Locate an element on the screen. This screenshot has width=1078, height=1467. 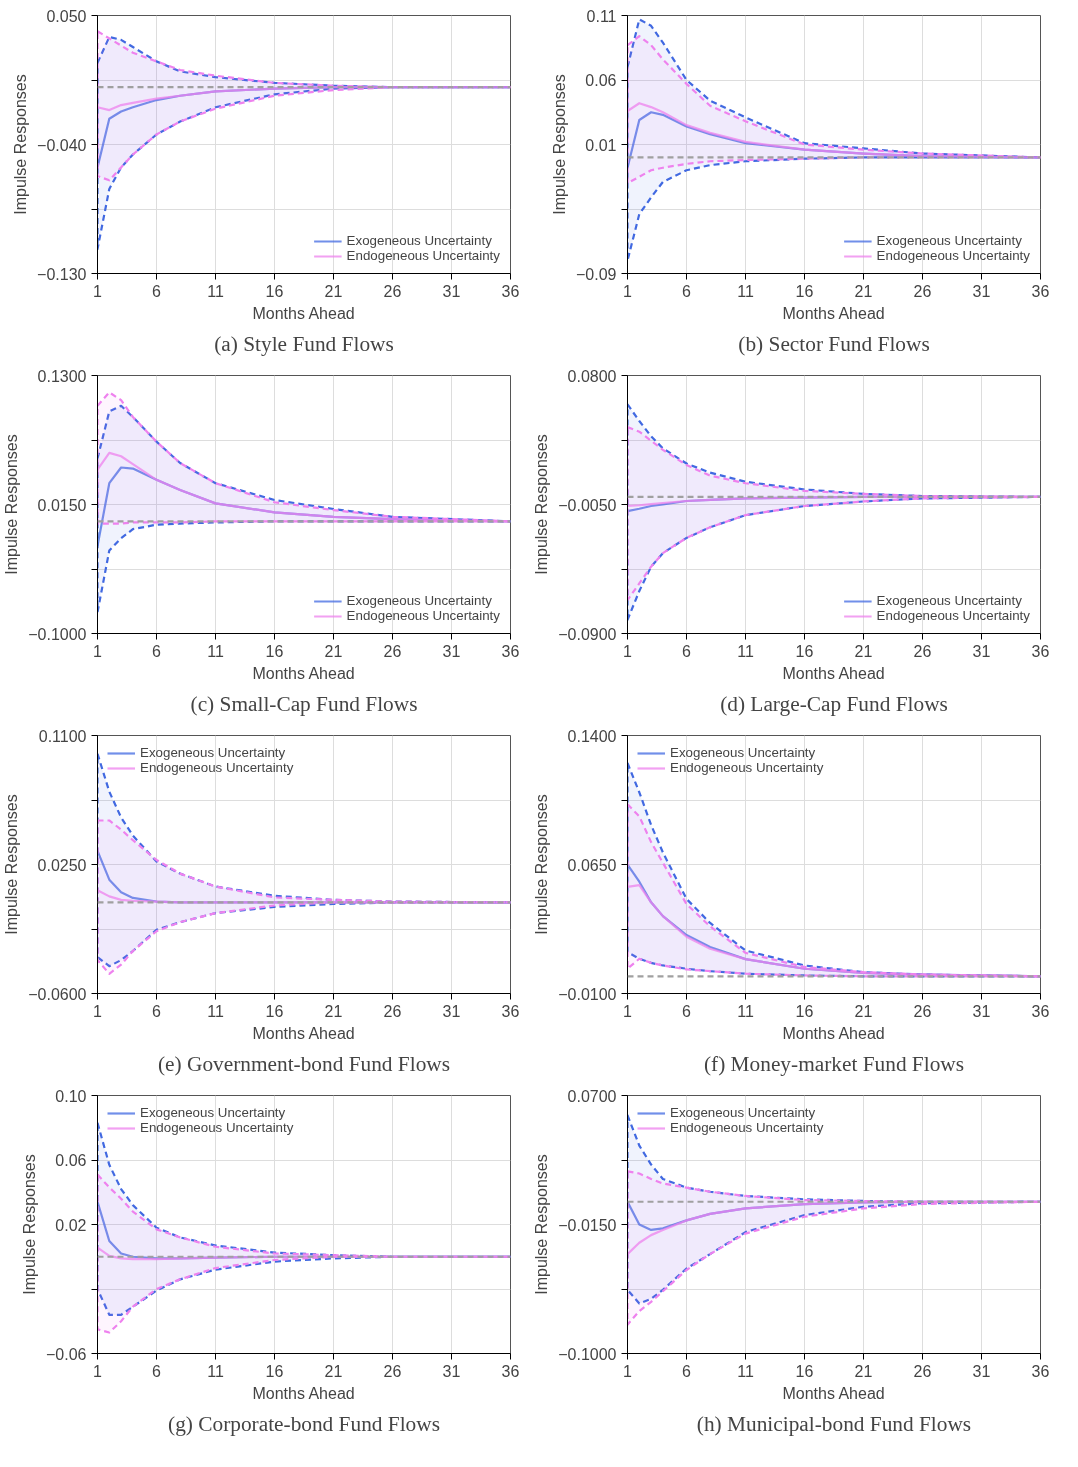
y-tick-label: 0.050 is located at coordinates (66, 16).